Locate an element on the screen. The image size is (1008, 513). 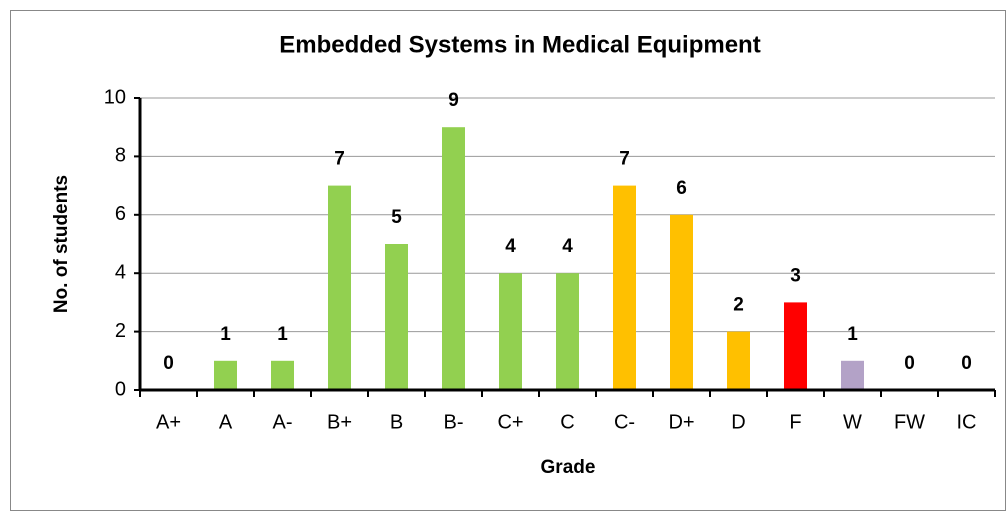
x-tick-label: B is located at coordinates (396, 422).